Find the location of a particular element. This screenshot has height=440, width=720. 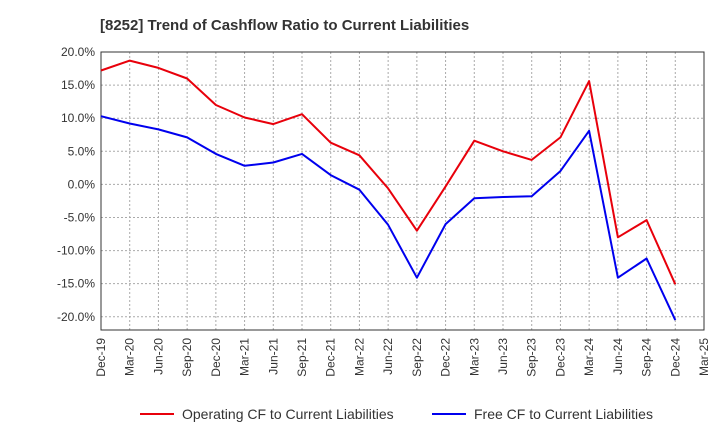

x-tick-label: Jun-22 is located at coordinates (388, 356).